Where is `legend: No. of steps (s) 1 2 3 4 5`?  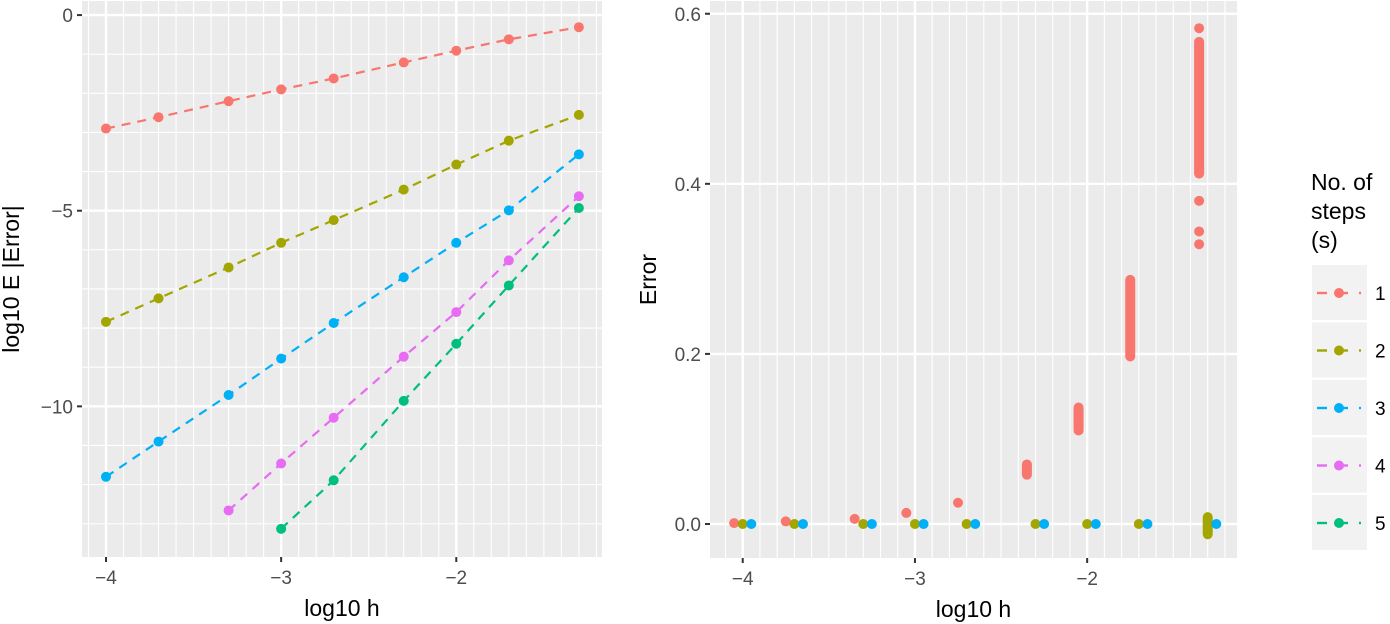 legend: No. of steps (s) 1 2 3 4 5 is located at coordinates (1348, 359).